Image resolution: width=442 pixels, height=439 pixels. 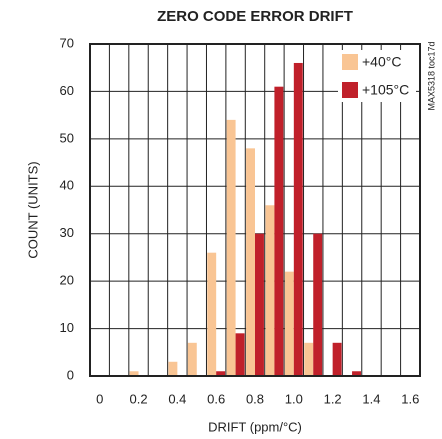 I want to click on x-tick-label: 1.0, so click(x=294, y=398).